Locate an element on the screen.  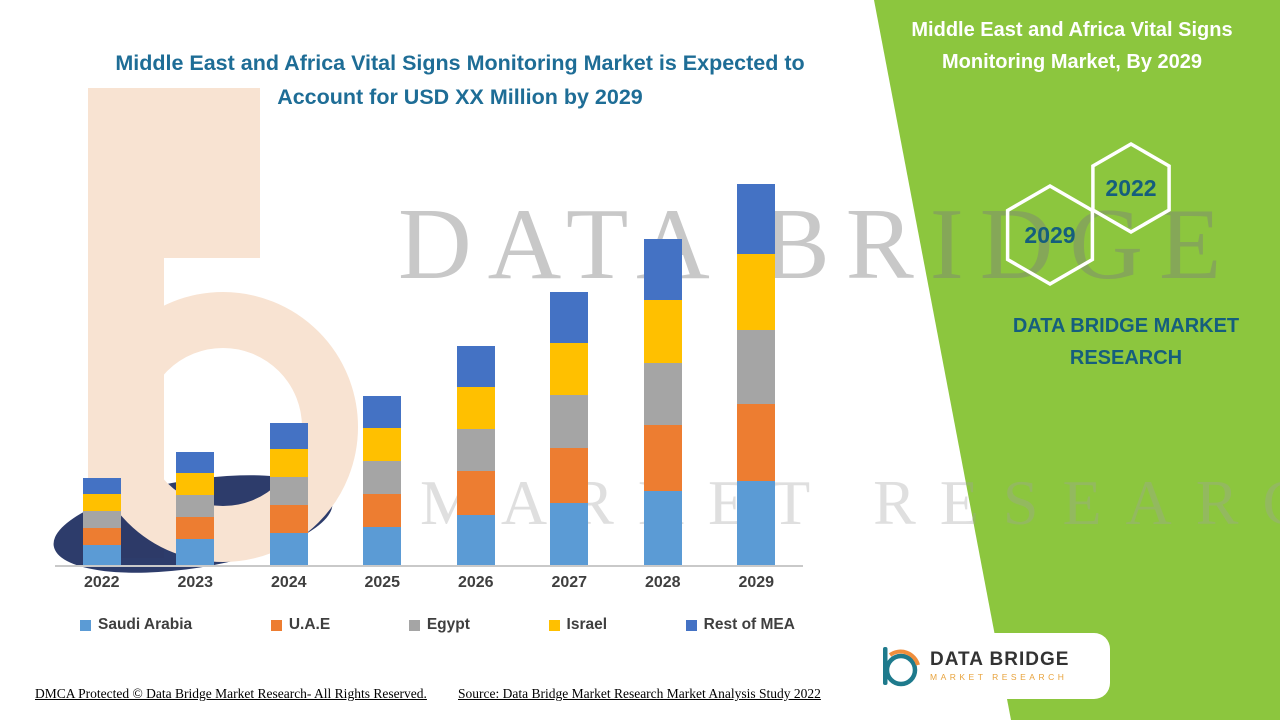
x-axis-label: 2024 is located at coordinates (288, 582).